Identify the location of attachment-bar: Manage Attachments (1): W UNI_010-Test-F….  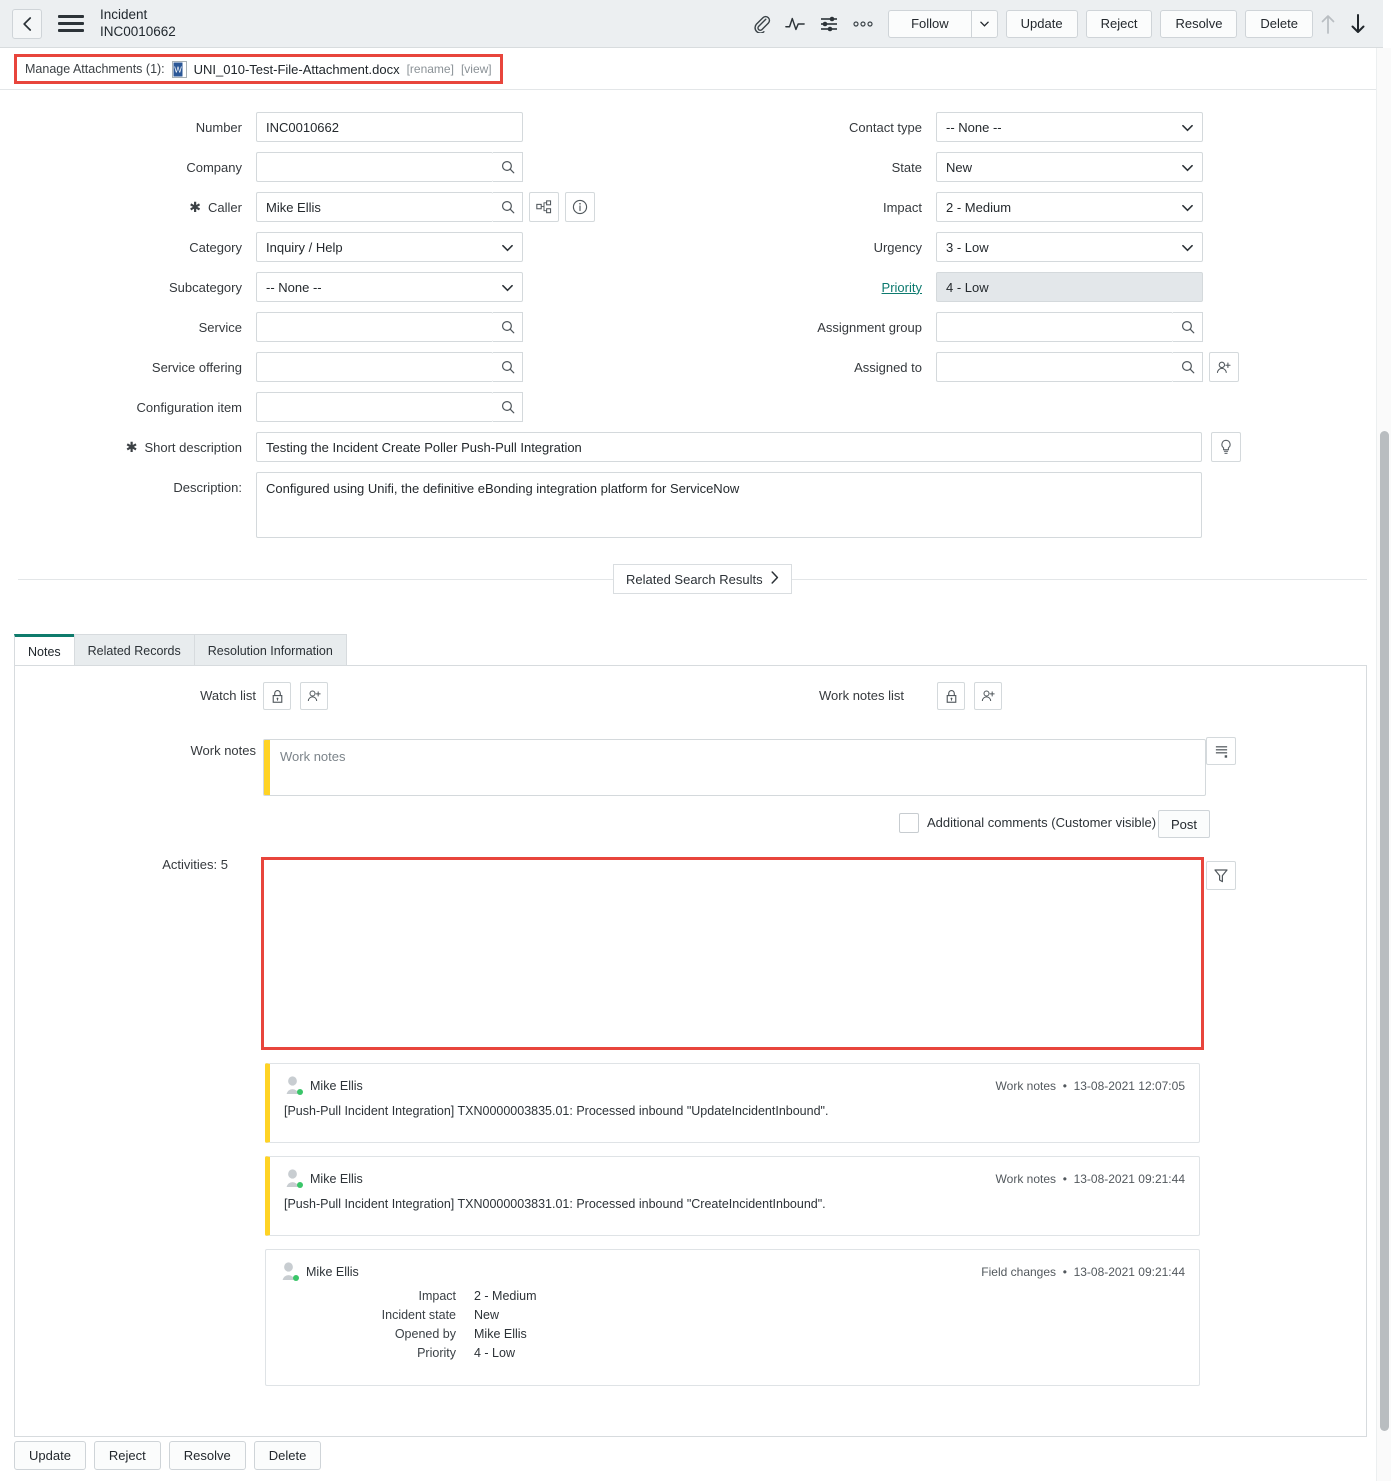
(691, 69).